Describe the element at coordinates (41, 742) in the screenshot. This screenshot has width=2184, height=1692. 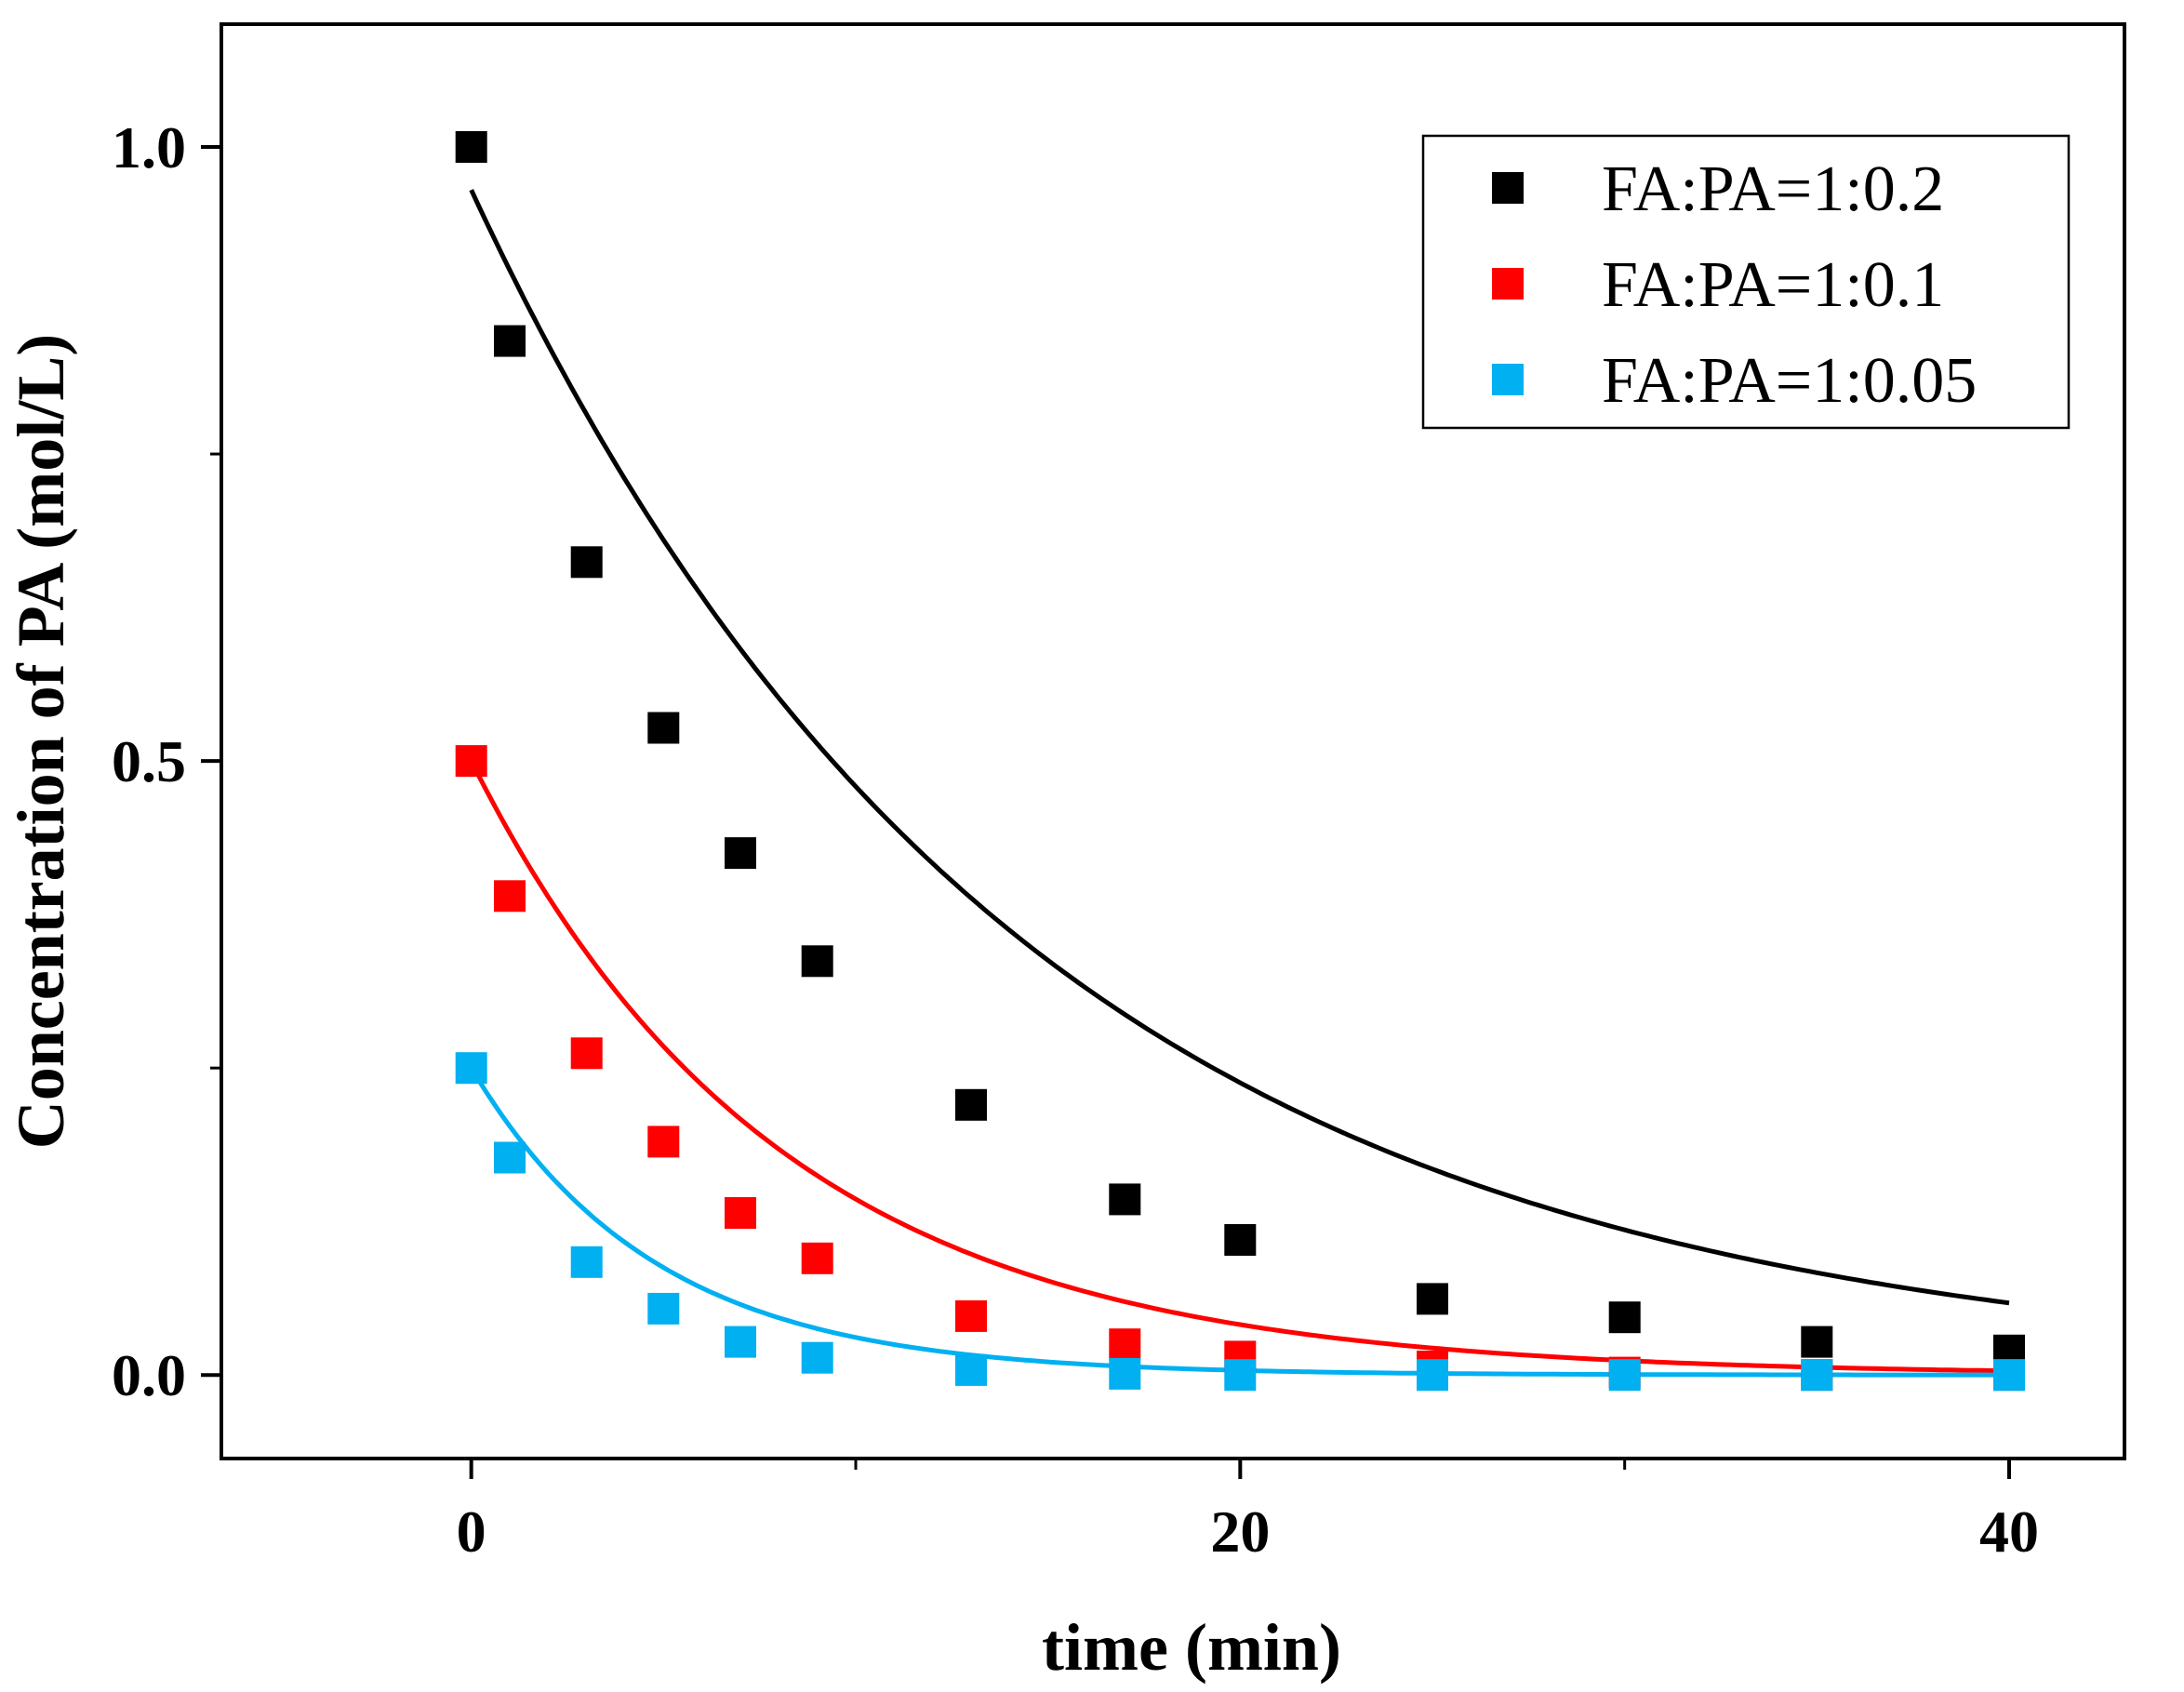
I see `y-axis-title: Concentration of PA (mol/L)` at that location.